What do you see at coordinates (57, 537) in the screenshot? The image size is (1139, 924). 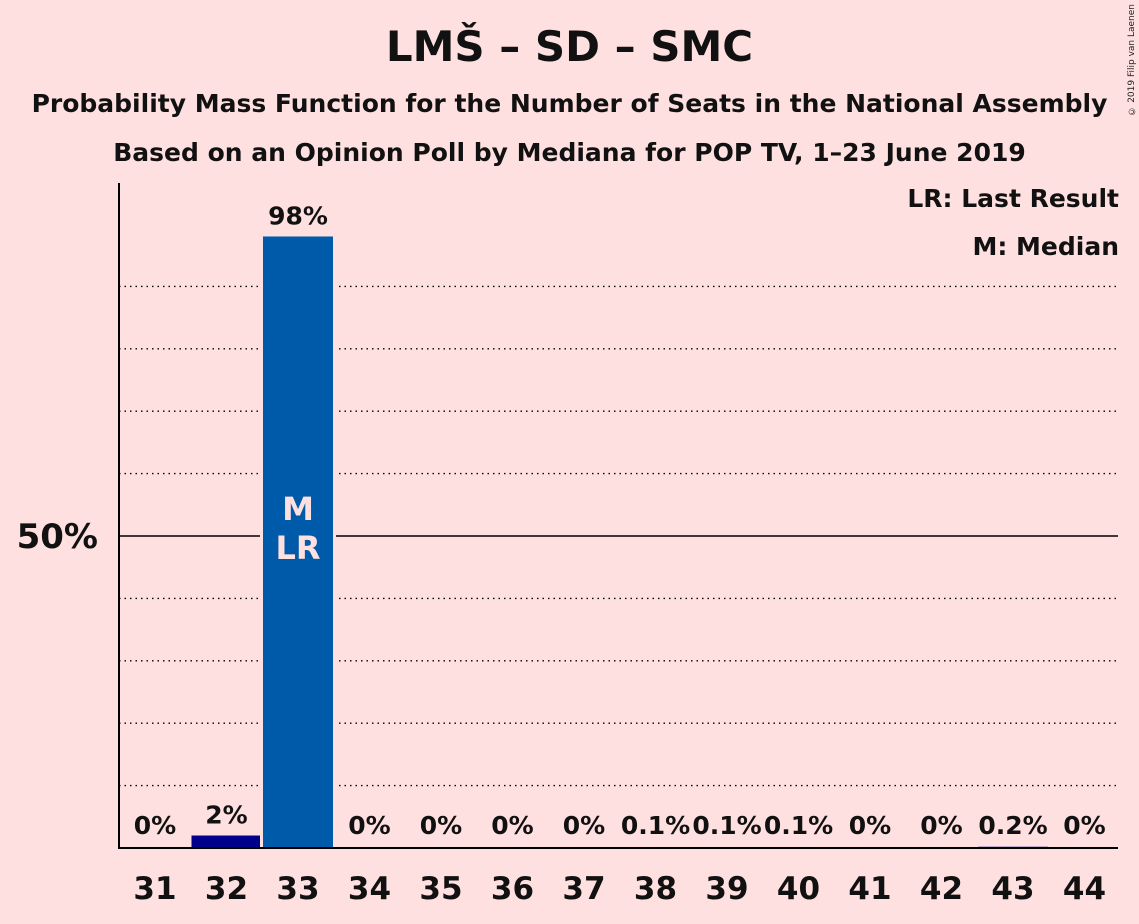 I see `y-tick-label: 50%` at bounding box center [57, 537].